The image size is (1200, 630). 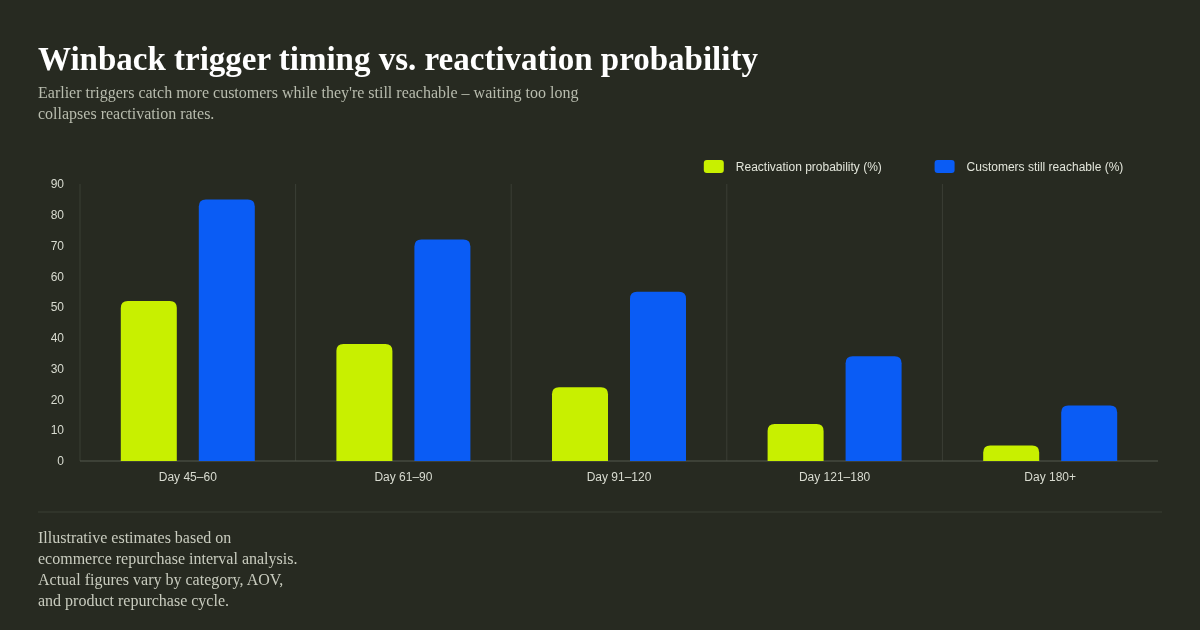 I want to click on y-tick-label: 10, so click(x=57, y=430).